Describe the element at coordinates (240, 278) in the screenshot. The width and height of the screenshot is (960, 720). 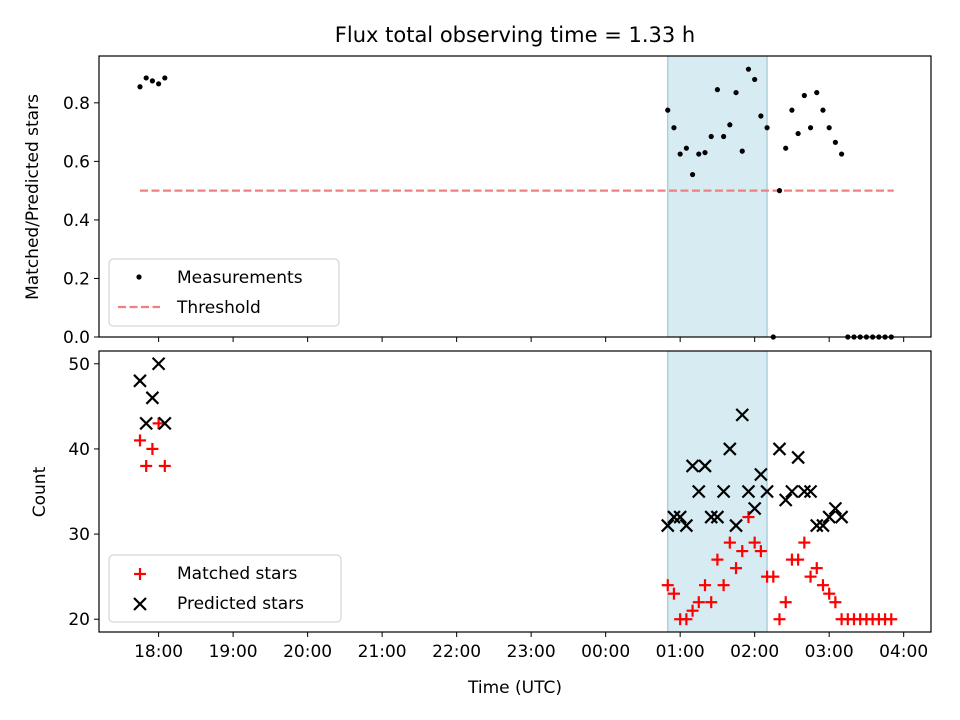
I see `legend-measurements-label: Measurements` at that location.